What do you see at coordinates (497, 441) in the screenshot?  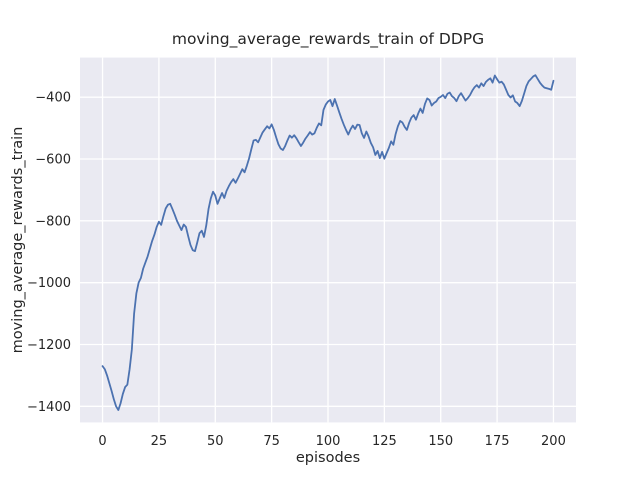 I see `x-tick-label: 175` at bounding box center [497, 441].